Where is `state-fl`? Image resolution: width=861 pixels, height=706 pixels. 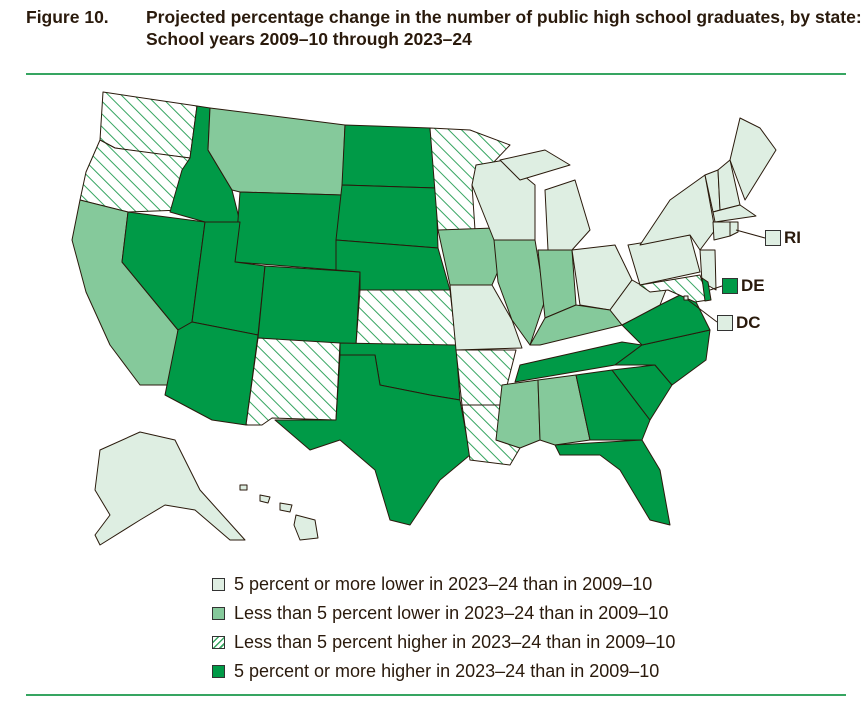
state-fl is located at coordinates (612, 482).